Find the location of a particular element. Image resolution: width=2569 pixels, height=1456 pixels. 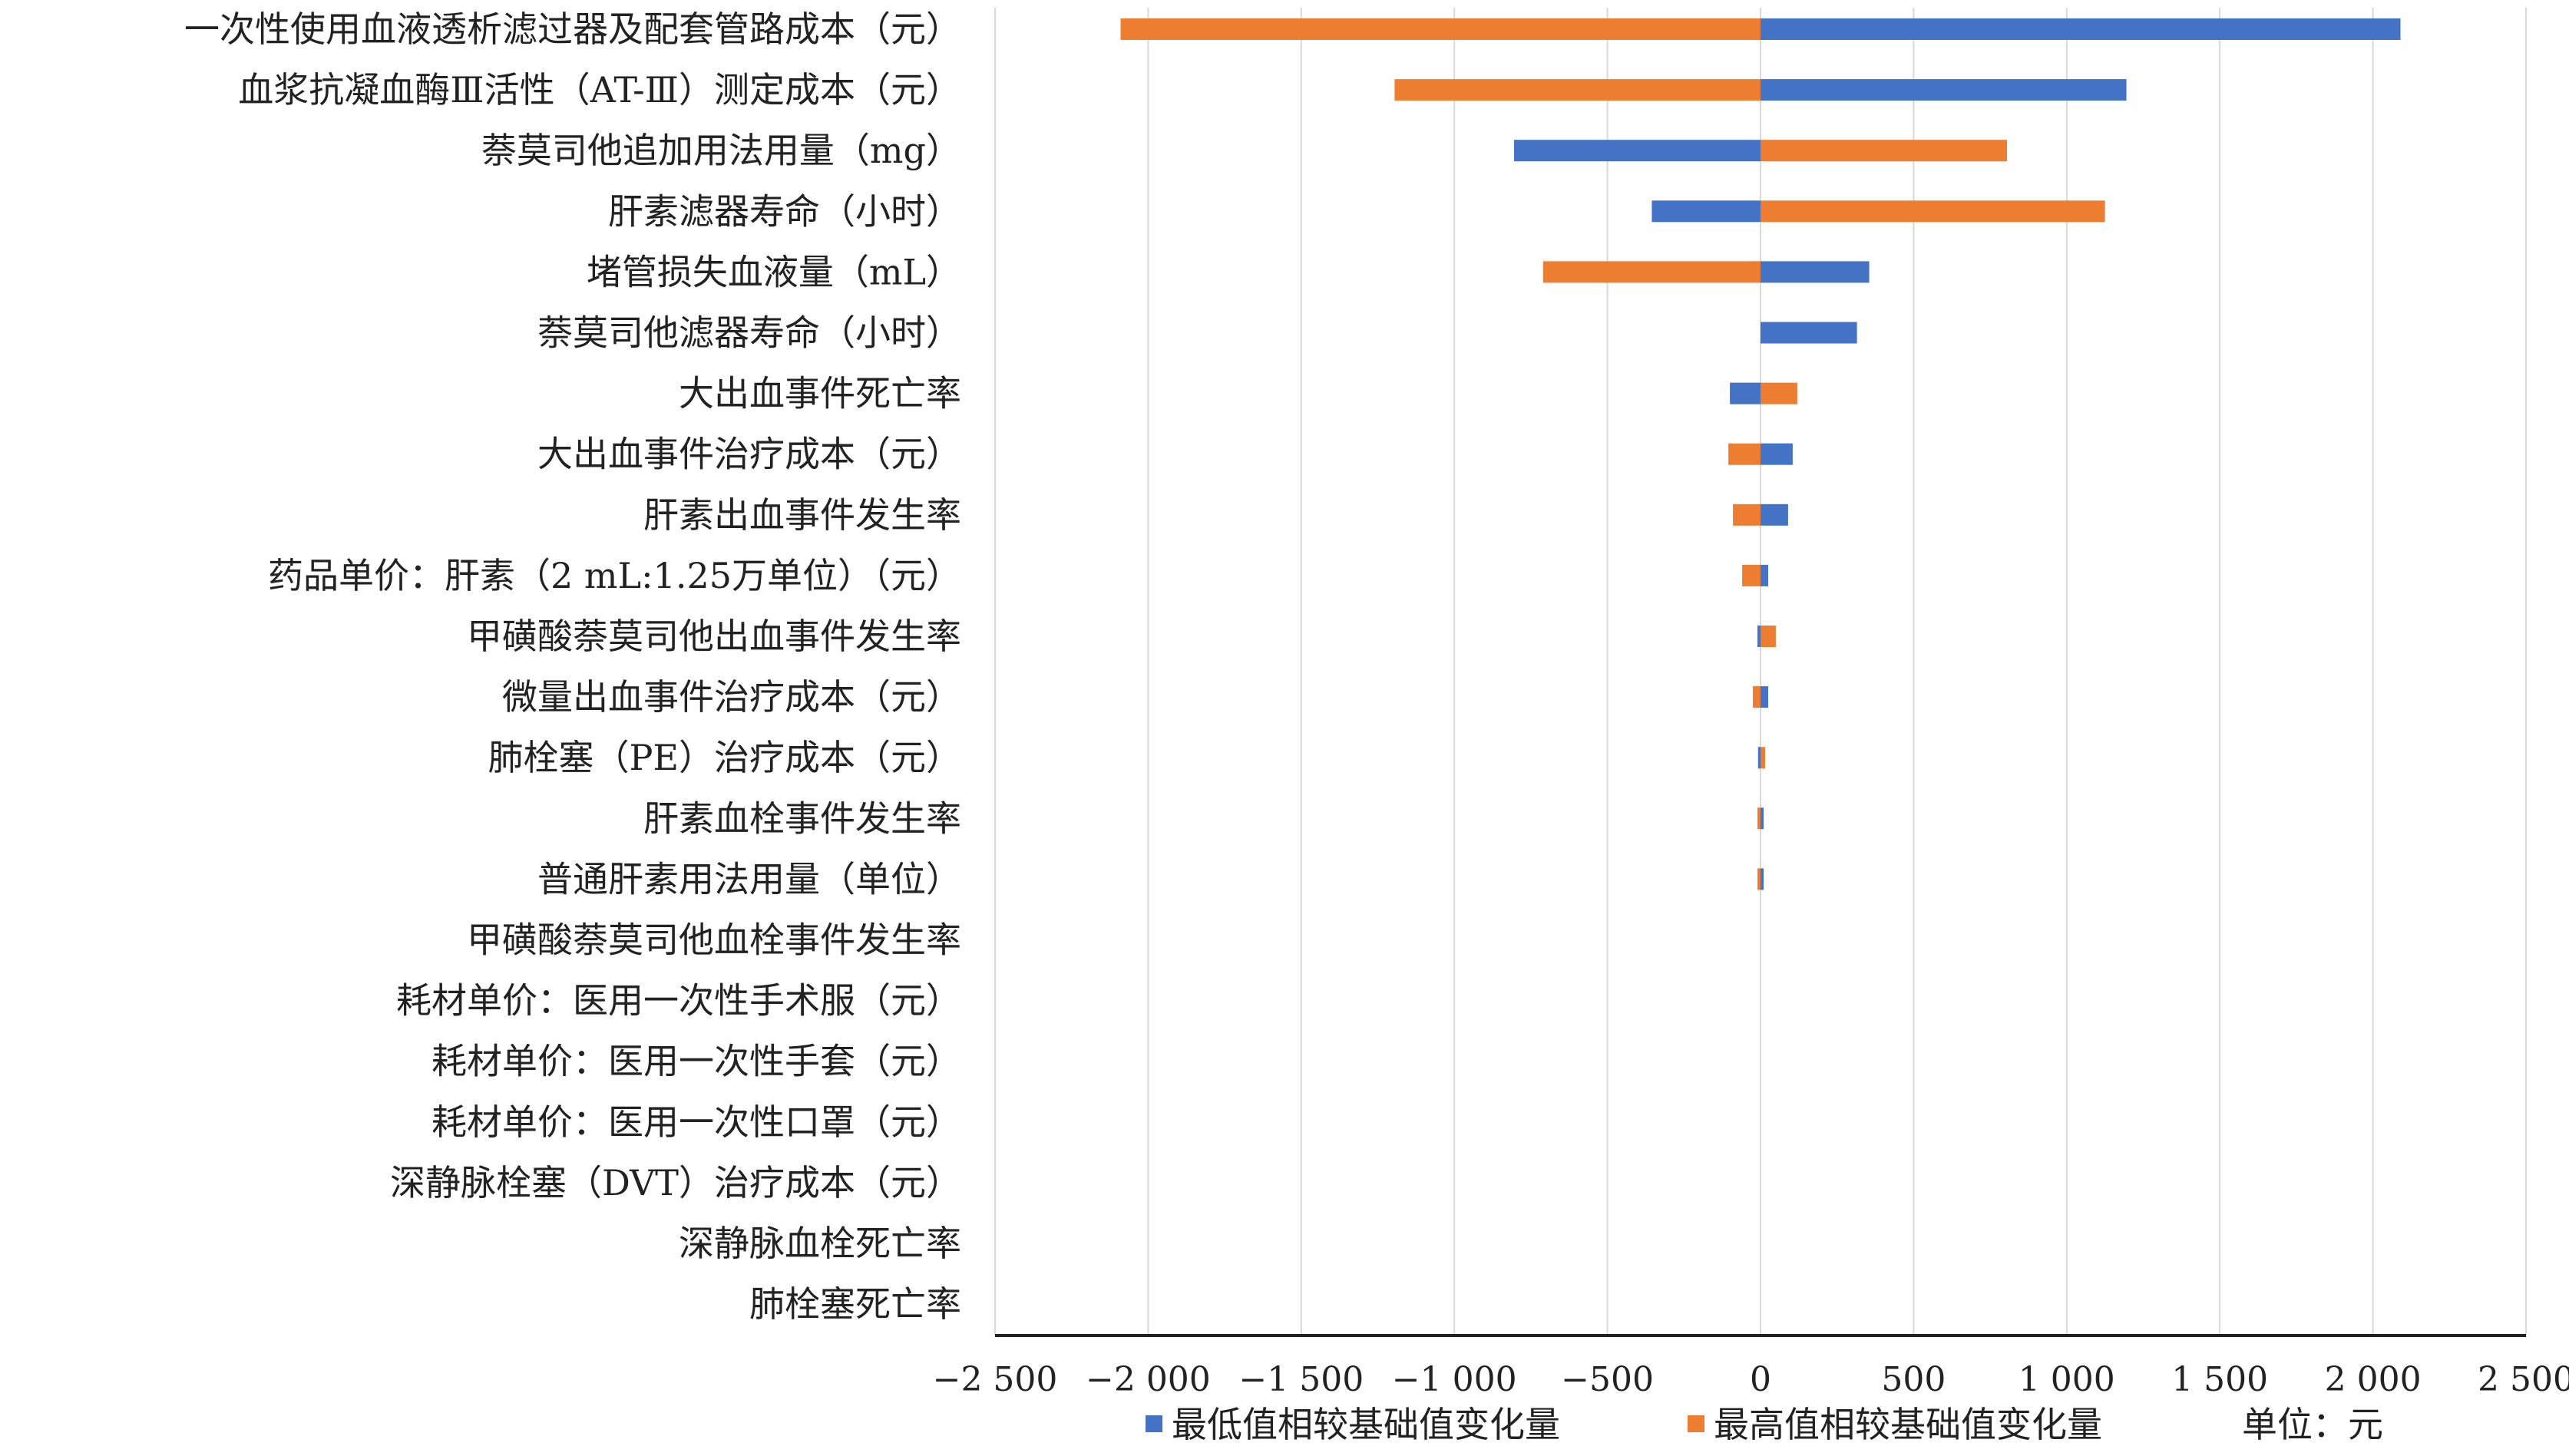

legend-label-max: 最高值相较基础值变化量 is located at coordinates (1908, 1425).